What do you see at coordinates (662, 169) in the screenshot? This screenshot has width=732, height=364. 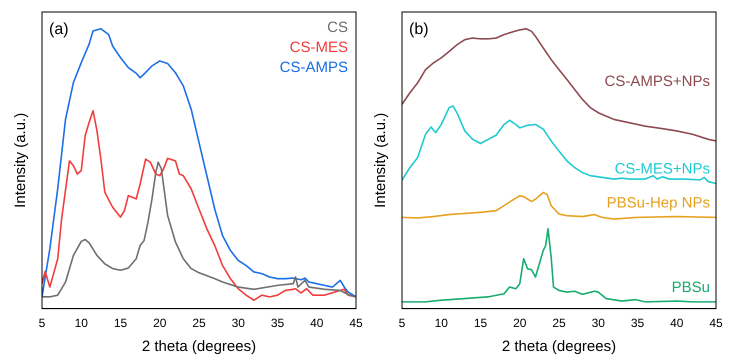 I see `series-label: CS-MES+NPs` at bounding box center [662, 169].